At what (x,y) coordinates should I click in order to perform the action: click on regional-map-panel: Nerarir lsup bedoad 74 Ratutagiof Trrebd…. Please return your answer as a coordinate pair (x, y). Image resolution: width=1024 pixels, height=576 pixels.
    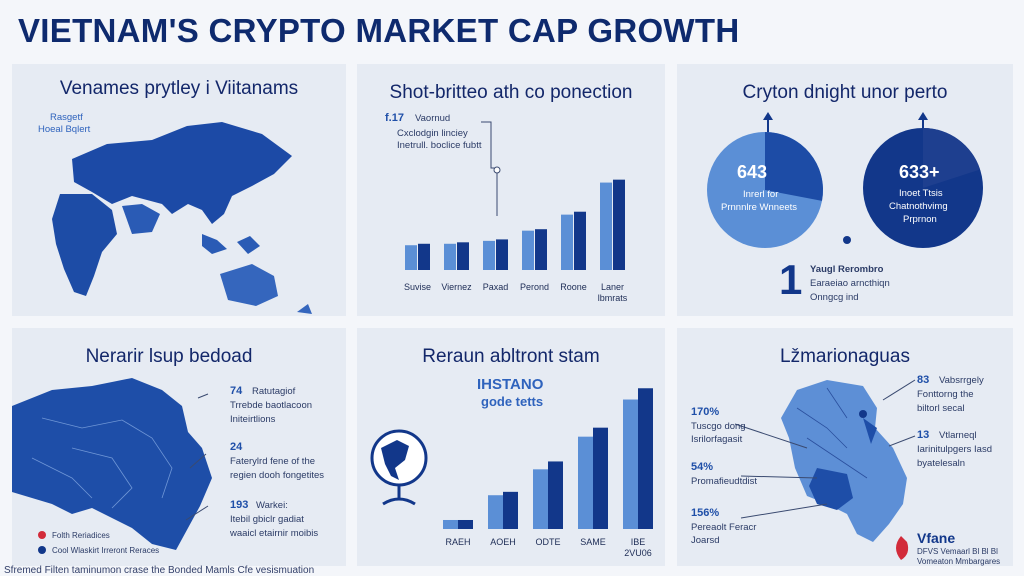
    Looking at the image, I should click on (179, 447).